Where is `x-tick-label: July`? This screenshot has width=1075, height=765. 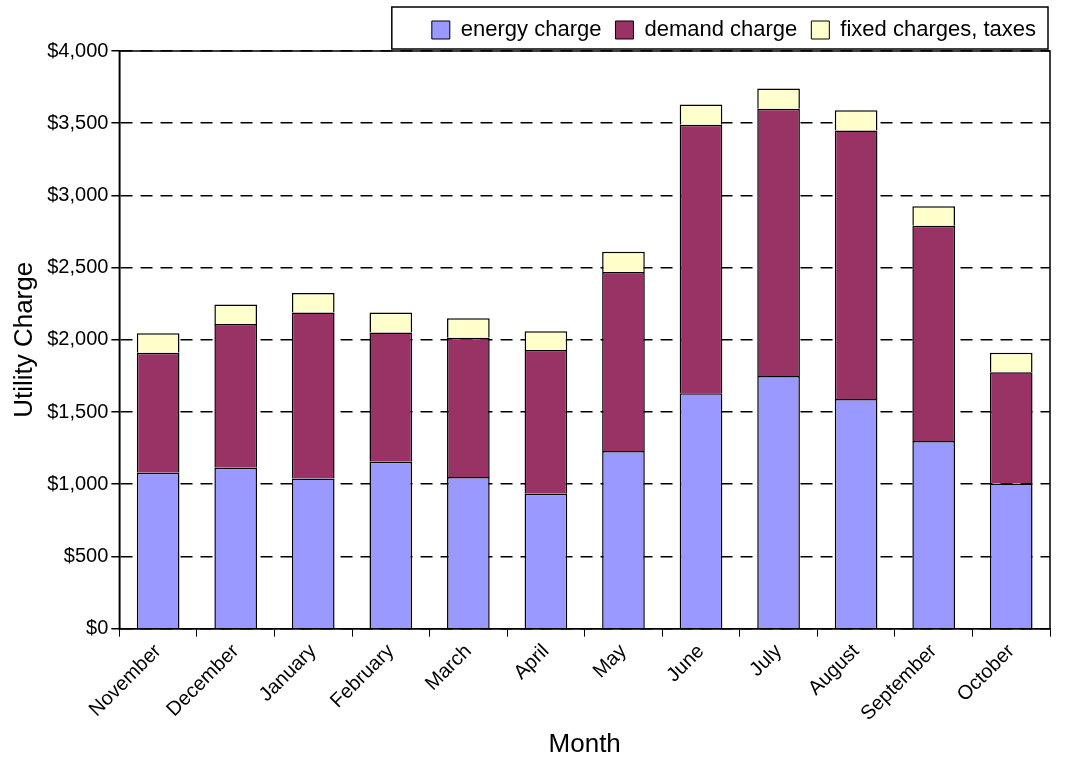 x-tick-label: July is located at coordinates (765, 660).